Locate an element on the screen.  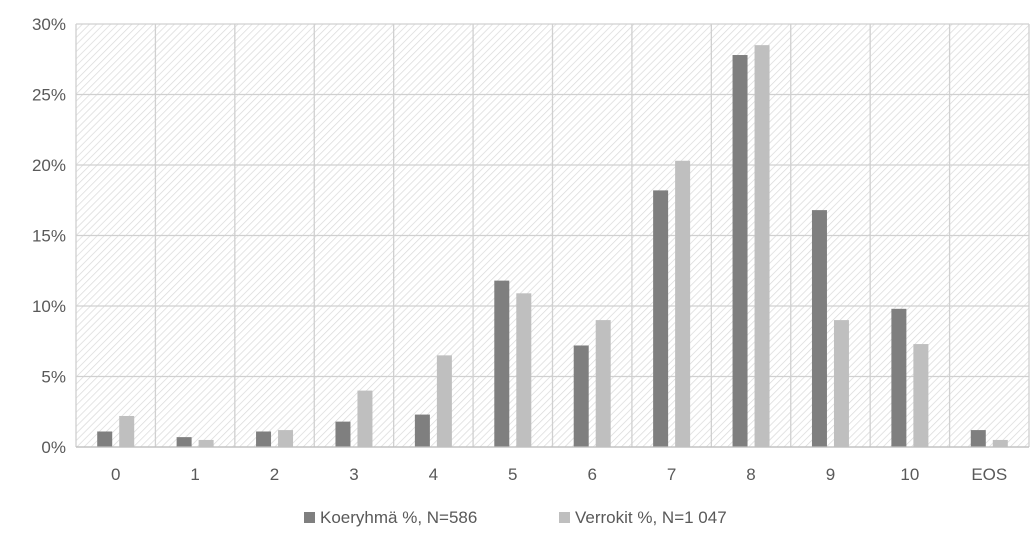
x-tick-label: 10 is located at coordinates (909, 474).